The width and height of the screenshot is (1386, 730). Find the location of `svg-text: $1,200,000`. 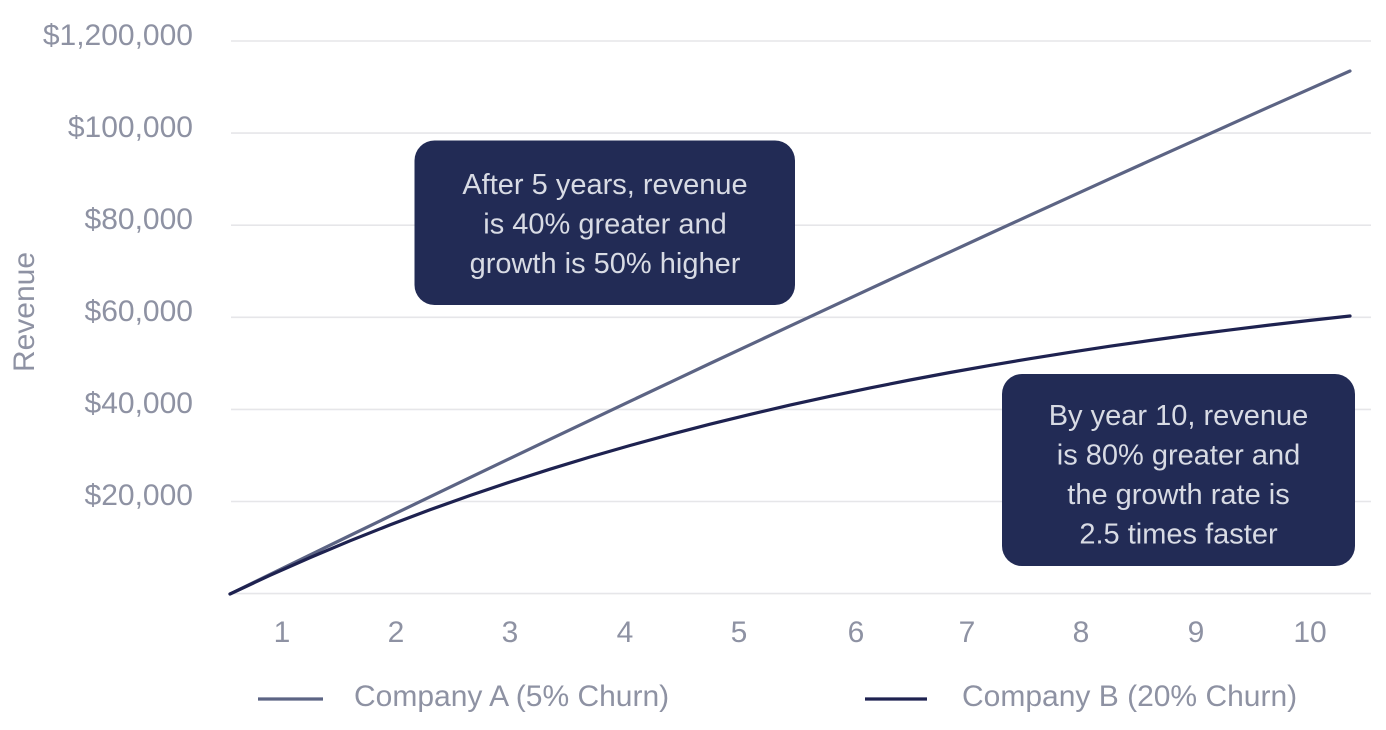

svg-text: $1,200,000 is located at coordinates (118, 35).